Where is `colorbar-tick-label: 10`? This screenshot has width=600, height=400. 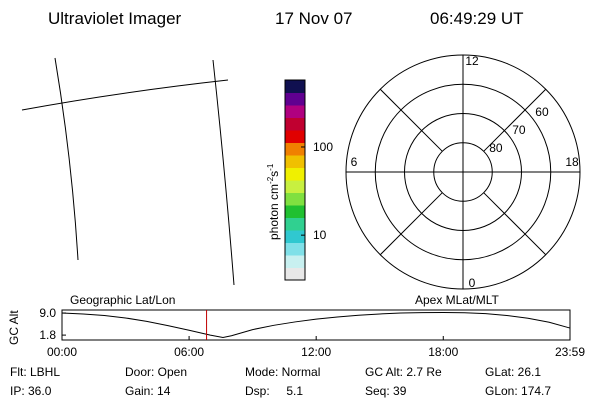 colorbar-tick-label: 10 is located at coordinates (320, 235).